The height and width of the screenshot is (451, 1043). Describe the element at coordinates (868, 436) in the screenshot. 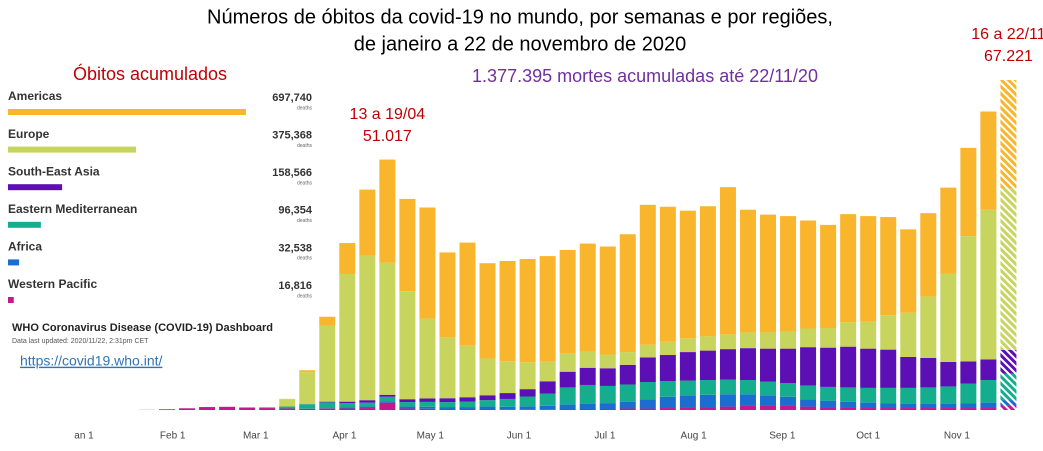

I see `x-tick-label: Oct 1` at that location.